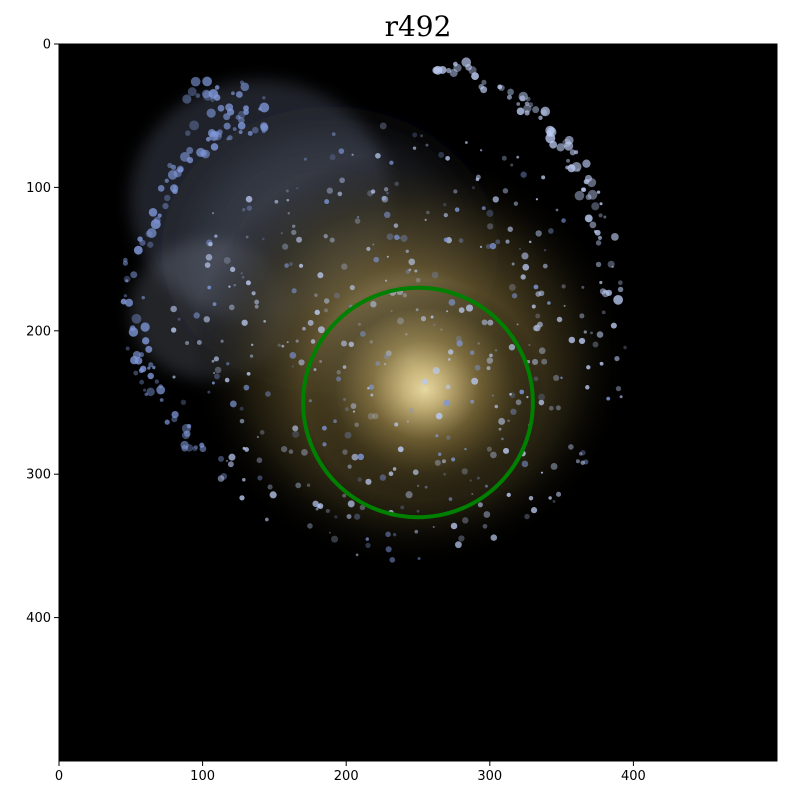 The image size is (800, 800). I want to click on y-tick-label: 200, so click(38, 331).